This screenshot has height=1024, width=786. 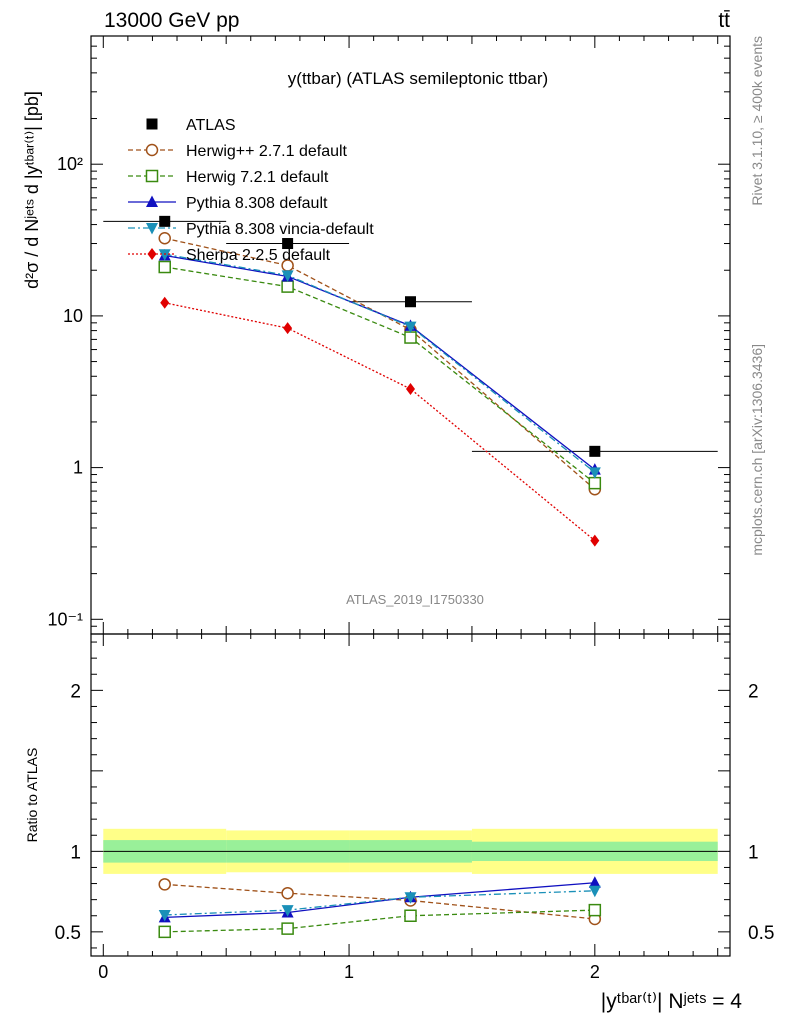 I want to click on legend-label-herwig-2-7-1-default: Herwig++ 2.7.1 default, so click(x=267, y=151).